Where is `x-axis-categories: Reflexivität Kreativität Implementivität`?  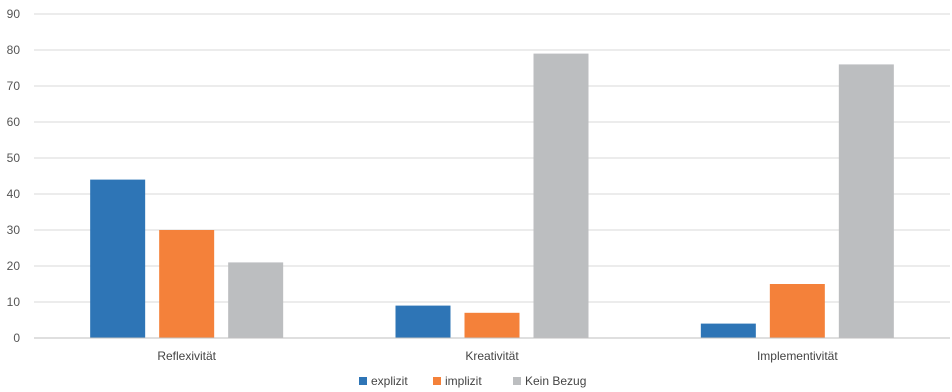
x-axis-categories: Reflexivität Kreativität Implementivität is located at coordinates (497, 356).